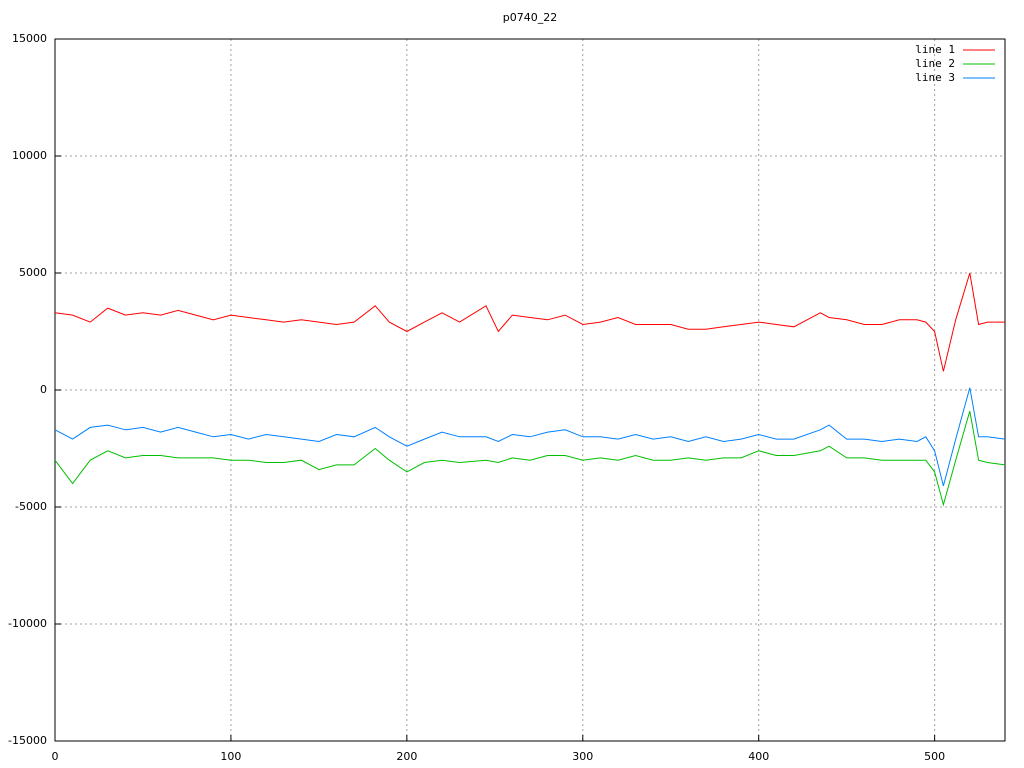  I want to click on legend-label: line 2, so click(935, 63).